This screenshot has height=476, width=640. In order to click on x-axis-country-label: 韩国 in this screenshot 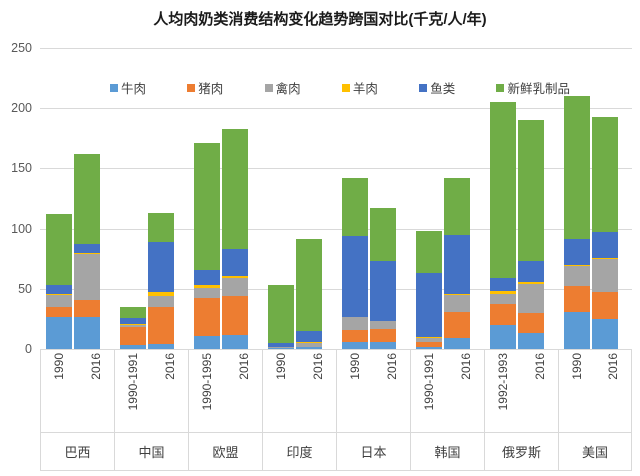, I will do `click(447, 452)`.